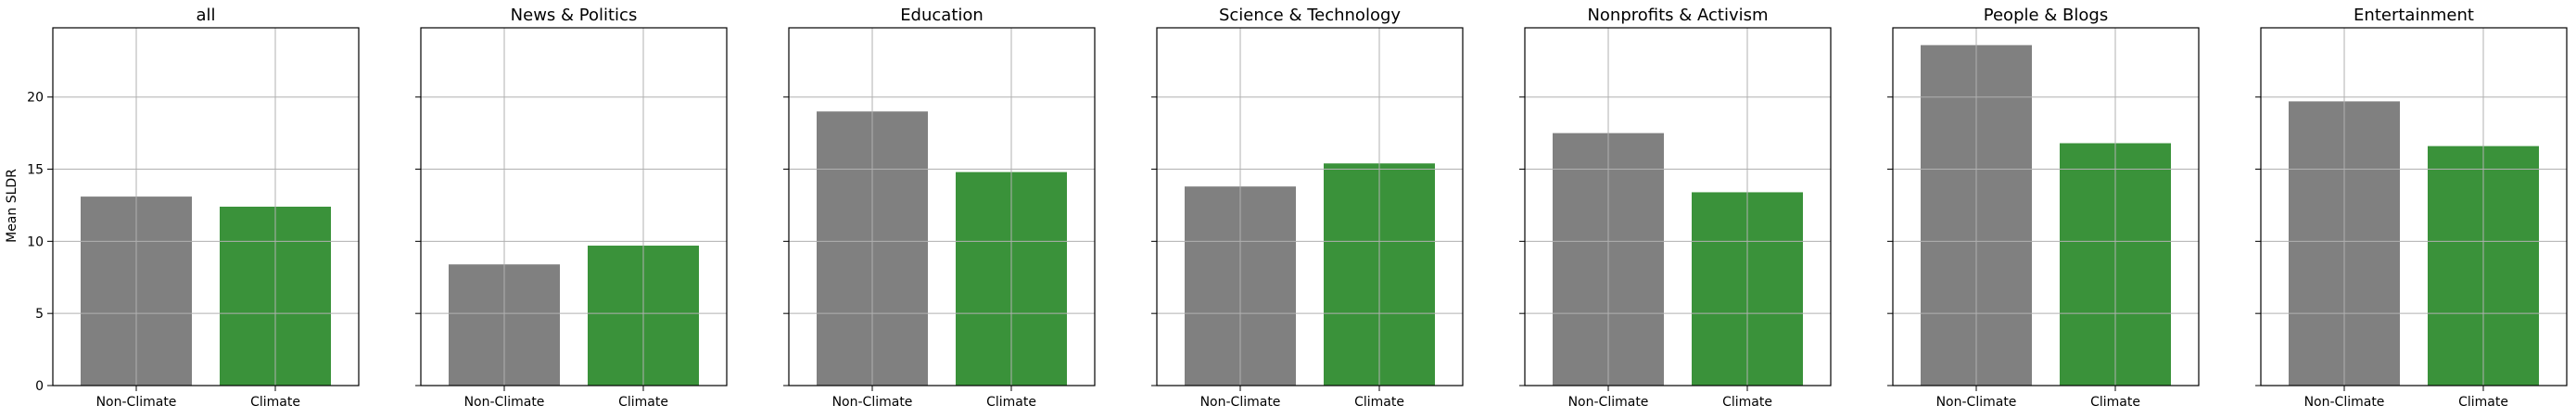  Describe the element at coordinates (35, 98) in the screenshot. I see `y-tick-label: 20` at that location.